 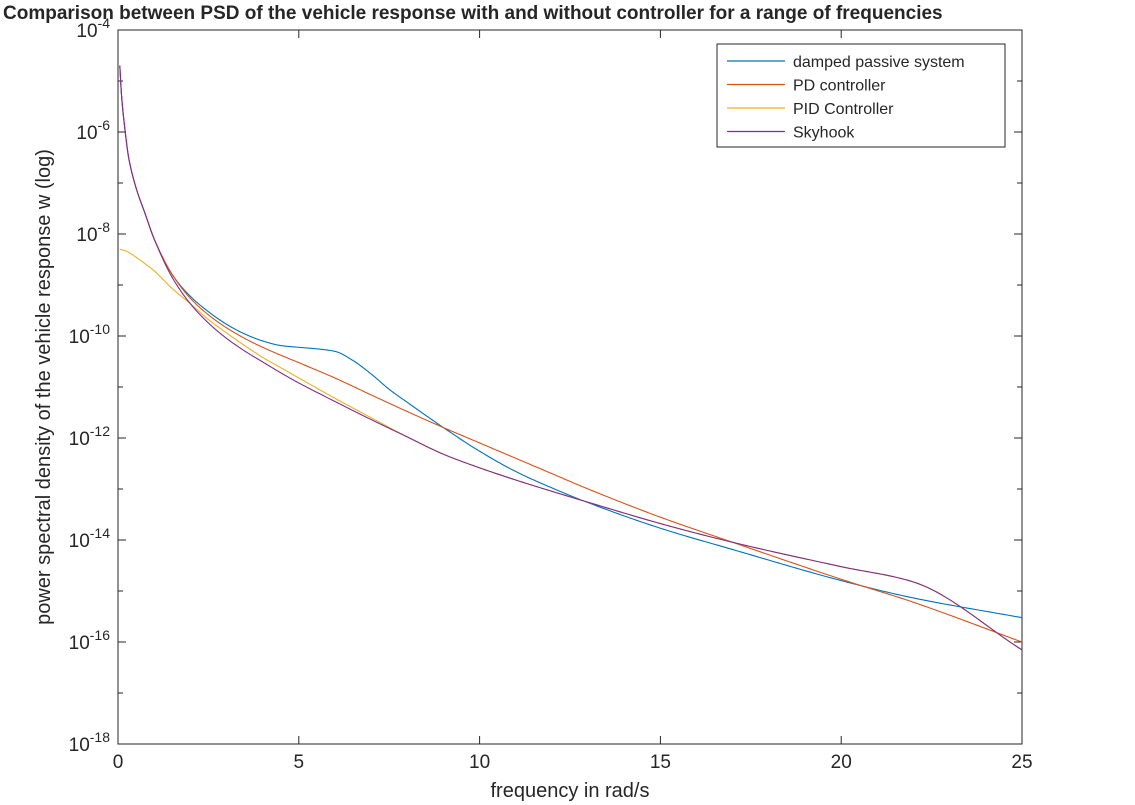 I want to click on x-tick-labels: 0 5 10 15 20 25, so click(x=573, y=762).